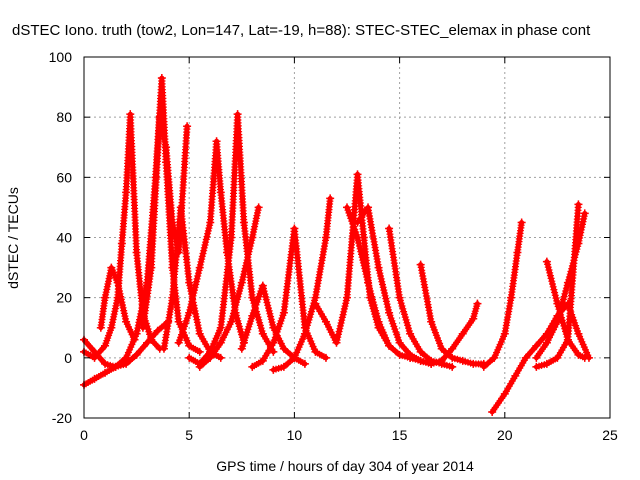 The height and width of the screenshot is (480, 640). Describe the element at coordinates (64, 177) in the screenshot. I see `y-tick-label-4: 60` at that location.